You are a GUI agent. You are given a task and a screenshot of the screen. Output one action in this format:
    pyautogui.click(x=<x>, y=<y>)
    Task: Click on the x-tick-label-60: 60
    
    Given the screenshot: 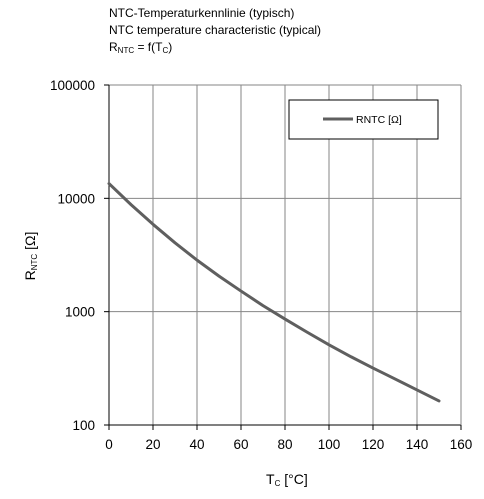 What is the action you would take?
    pyautogui.click(x=240, y=444)
    